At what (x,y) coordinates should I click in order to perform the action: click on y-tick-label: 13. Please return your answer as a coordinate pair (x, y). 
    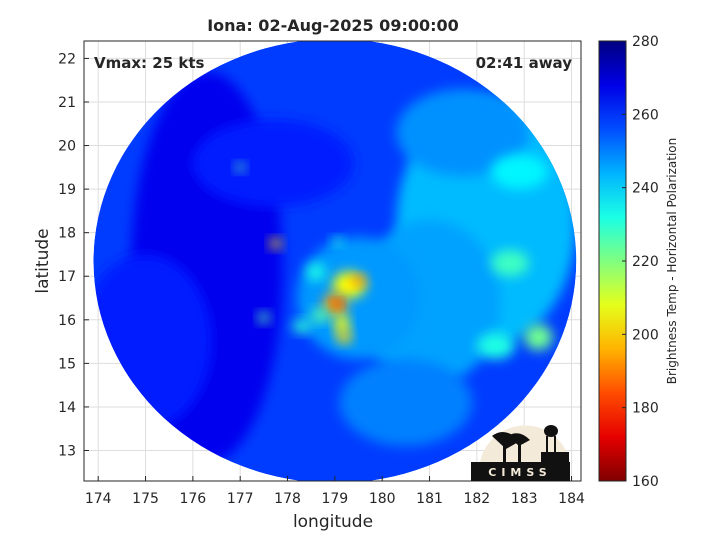
    Looking at the image, I should click on (67, 452).